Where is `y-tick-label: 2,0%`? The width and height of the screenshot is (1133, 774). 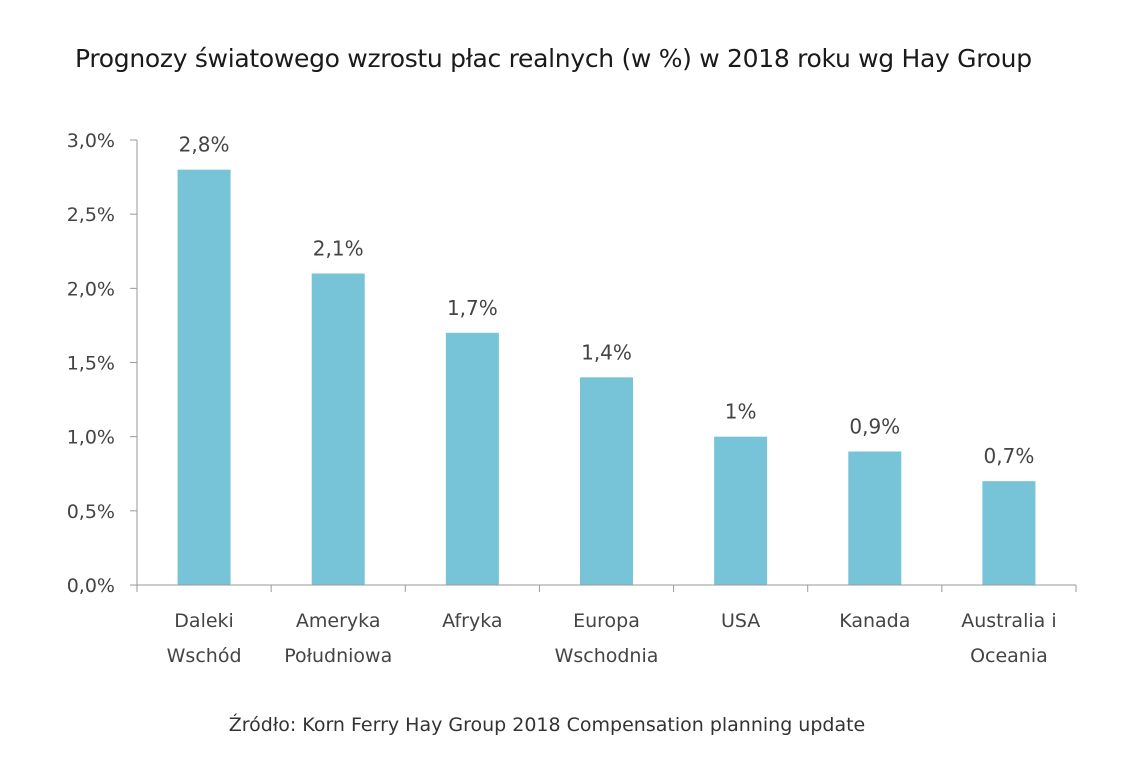
y-tick-label: 2,0% is located at coordinates (91, 289).